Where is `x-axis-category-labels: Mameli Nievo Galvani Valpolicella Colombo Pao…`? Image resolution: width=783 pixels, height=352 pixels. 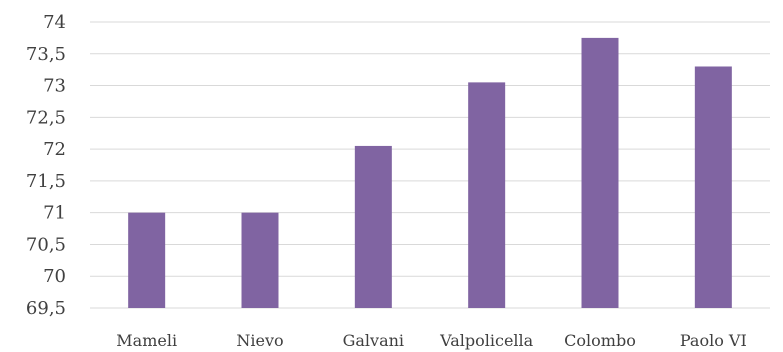
x-axis-category-labels: Mameli Nievo Galvani Valpolicella Colombo Pao… is located at coordinates (431, 340).